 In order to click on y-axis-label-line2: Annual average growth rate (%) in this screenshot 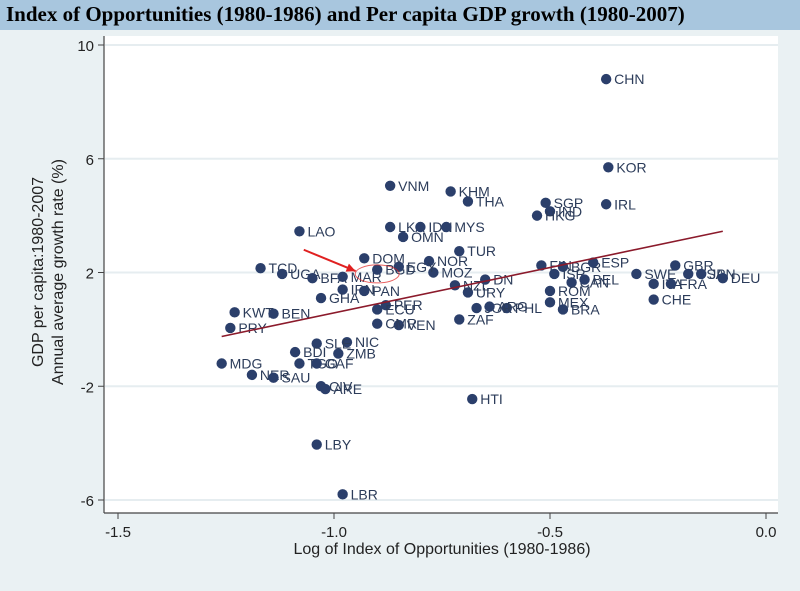, I will do `click(58, 272)`.